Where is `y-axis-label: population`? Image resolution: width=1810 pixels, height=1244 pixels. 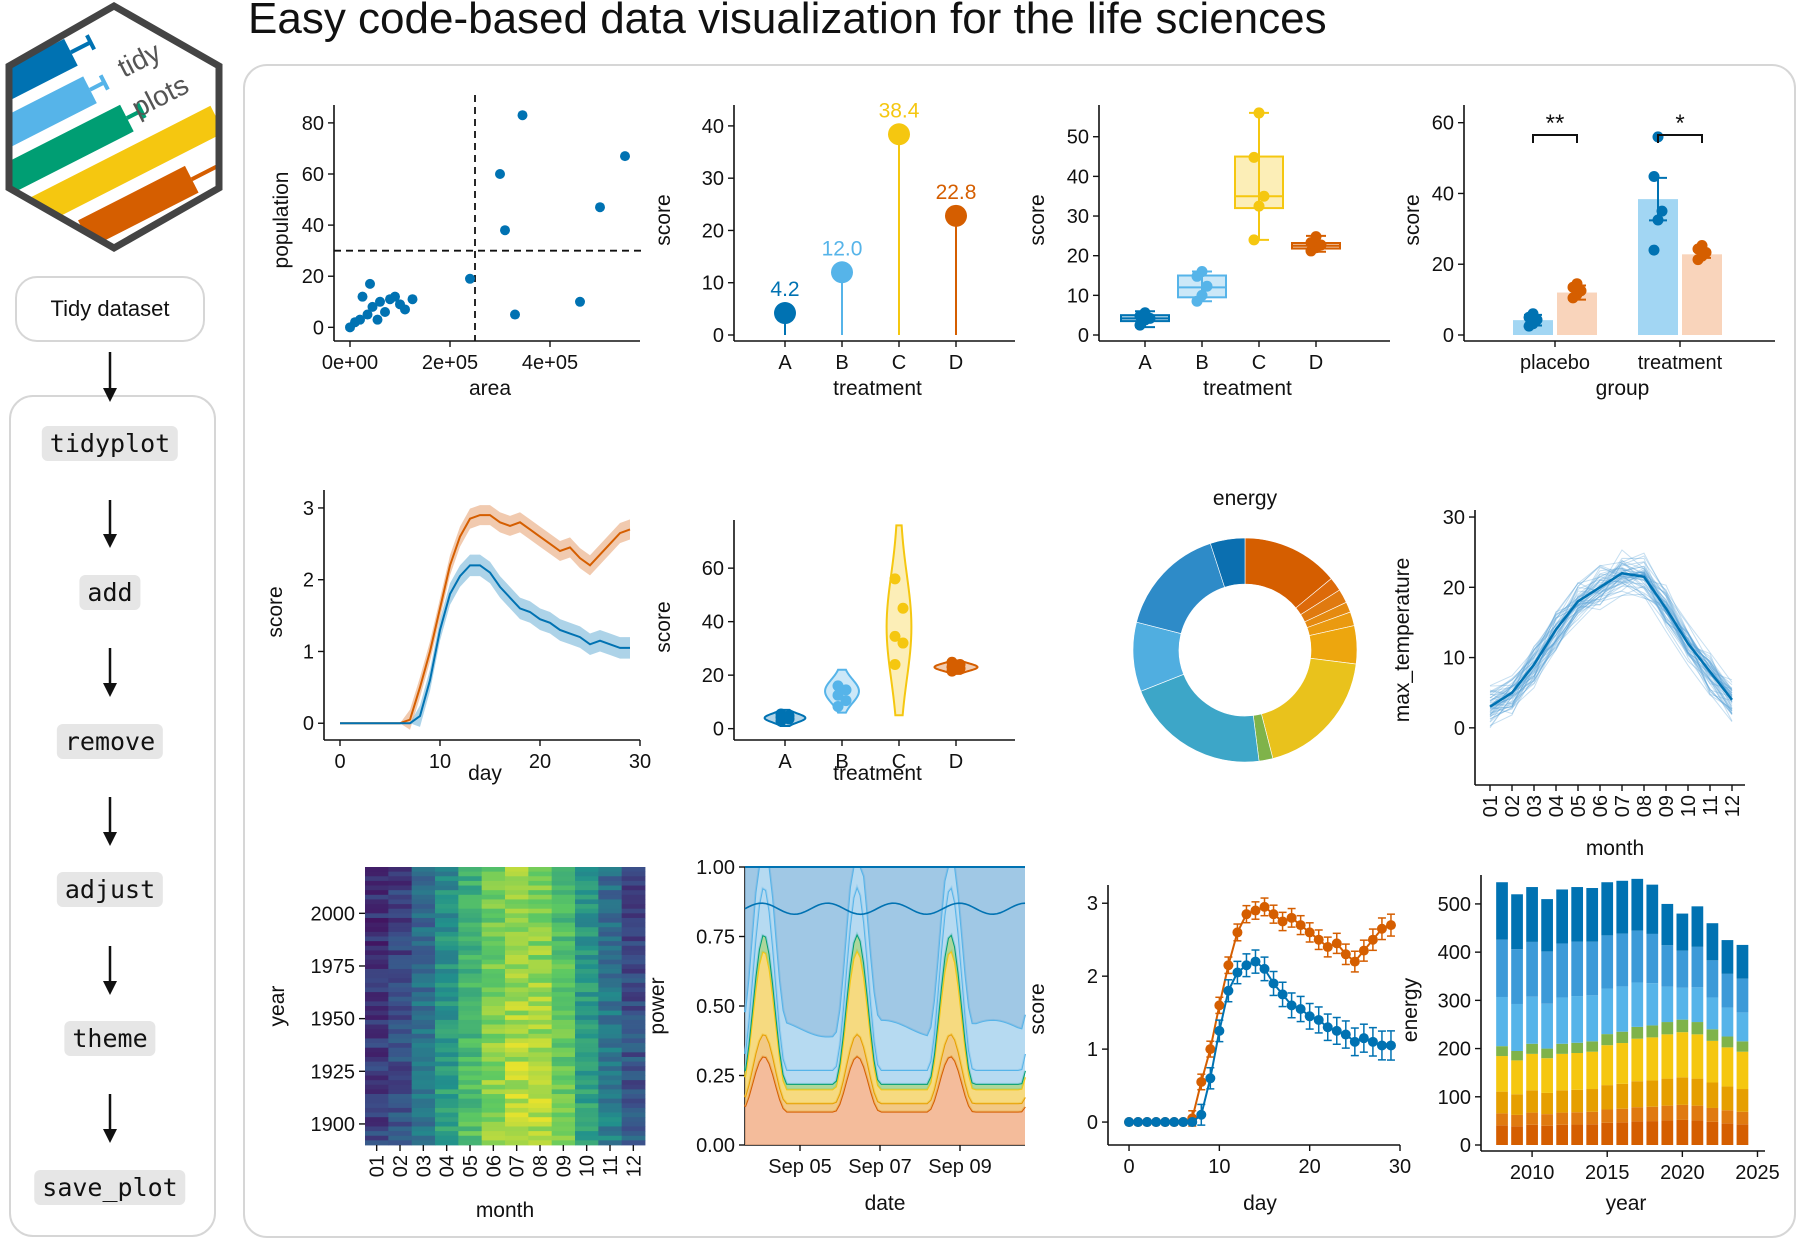 y-axis-label: population is located at coordinates (281, 220).